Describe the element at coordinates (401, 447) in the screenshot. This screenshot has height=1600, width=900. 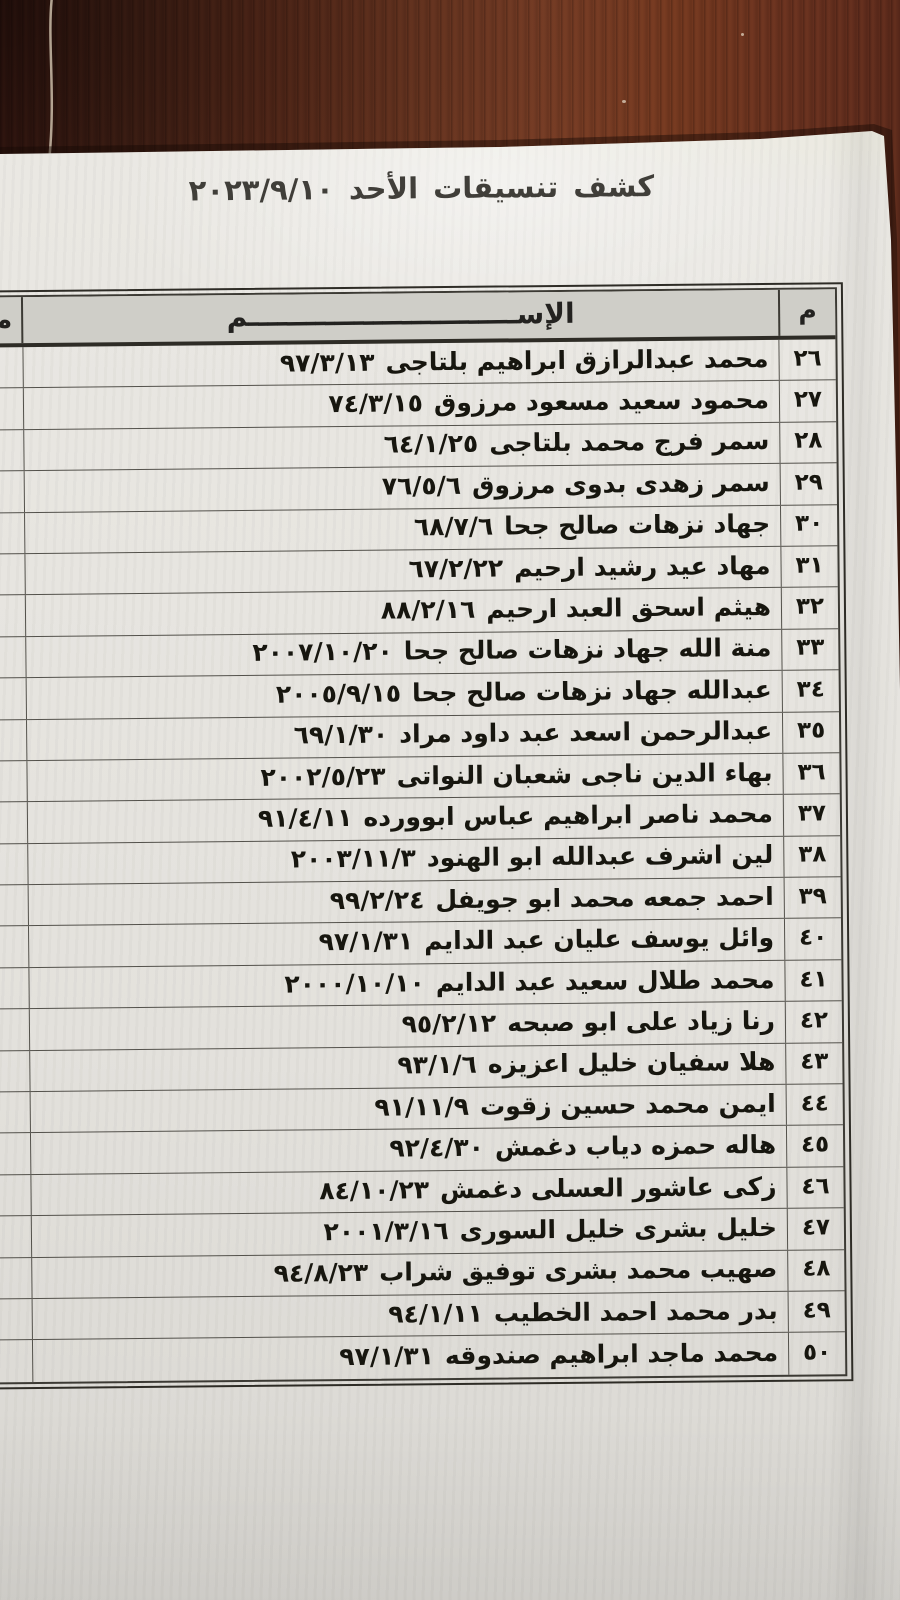
I see `name-cell: سمر فرج محمد بلتاجى ٦٤/١/٢٥` at that location.